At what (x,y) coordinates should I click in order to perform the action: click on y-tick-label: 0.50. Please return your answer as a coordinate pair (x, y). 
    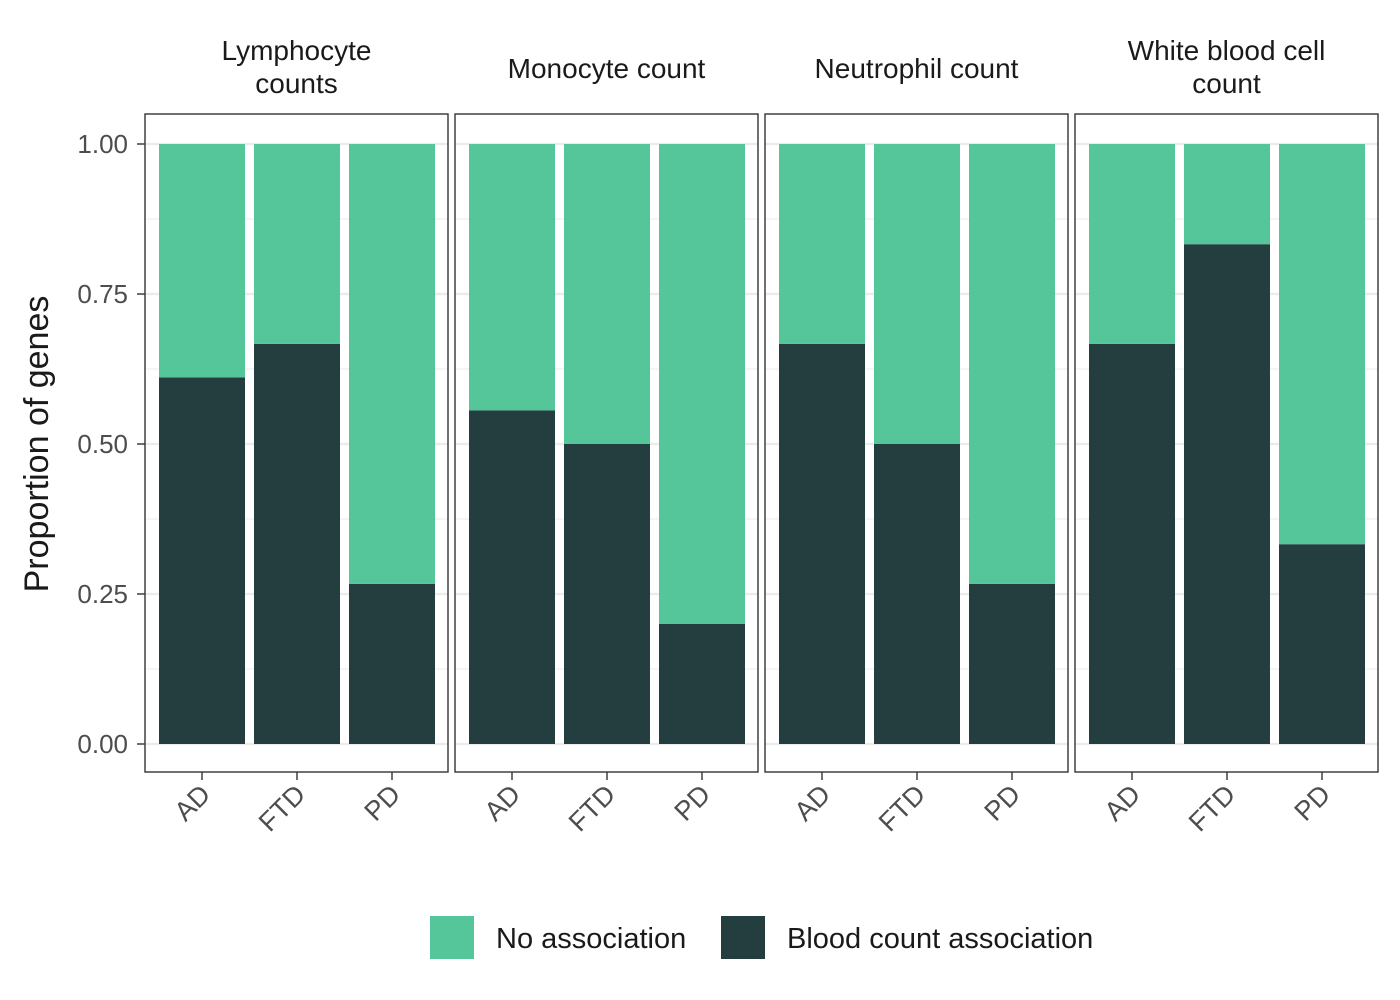
    Looking at the image, I should click on (102, 444).